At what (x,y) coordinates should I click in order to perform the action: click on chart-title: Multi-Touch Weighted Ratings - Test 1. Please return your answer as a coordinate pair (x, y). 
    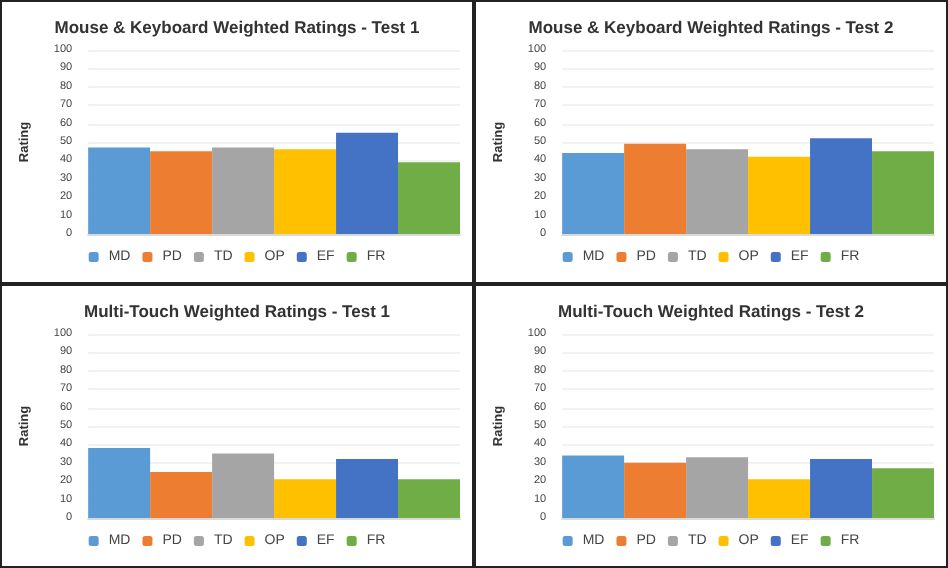
    Looking at the image, I should click on (237, 311).